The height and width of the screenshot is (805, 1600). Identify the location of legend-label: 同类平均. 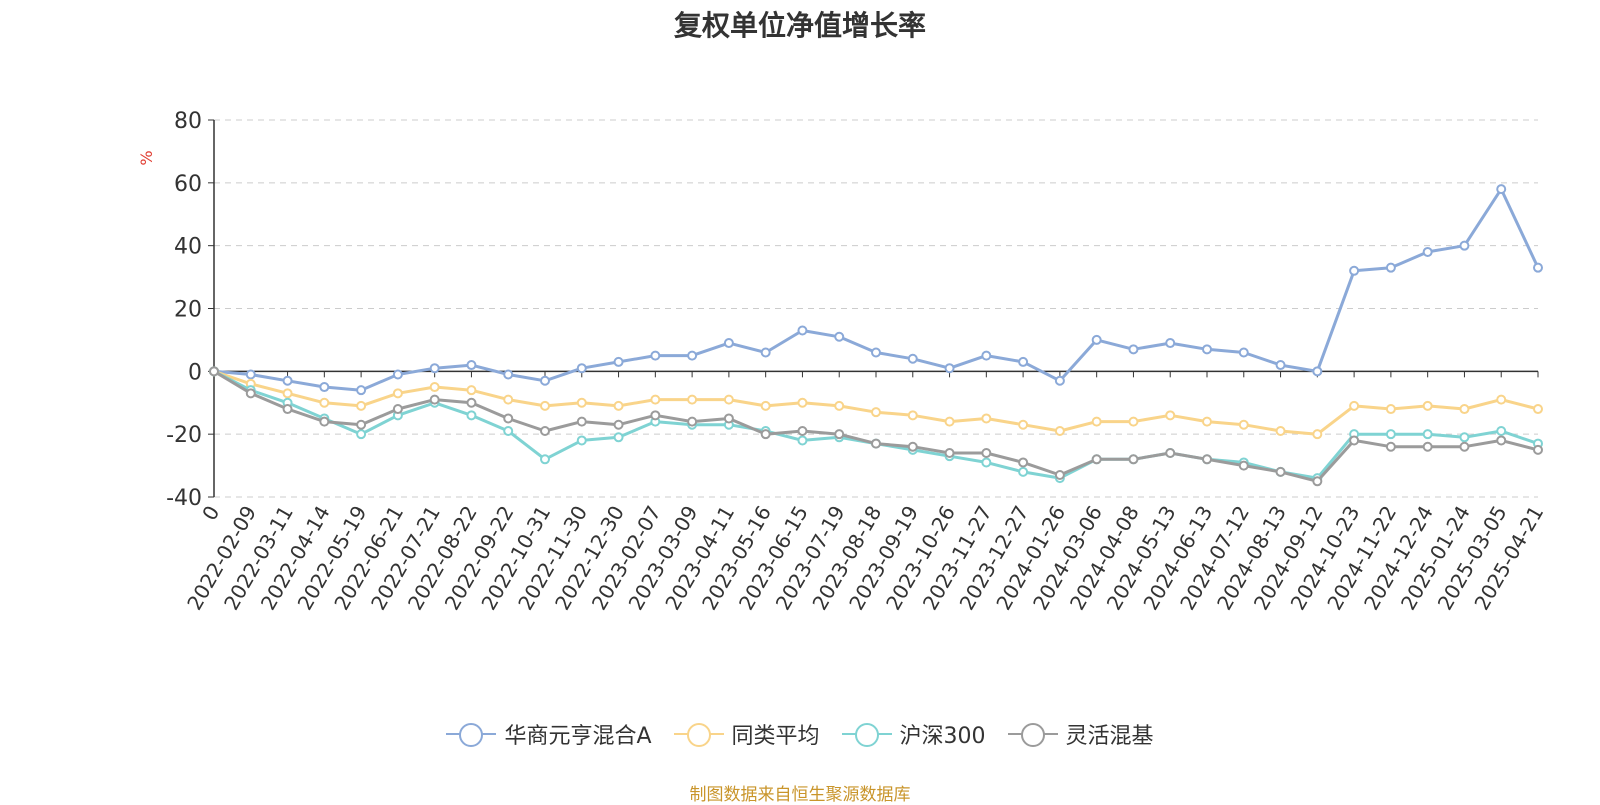
(775, 736).